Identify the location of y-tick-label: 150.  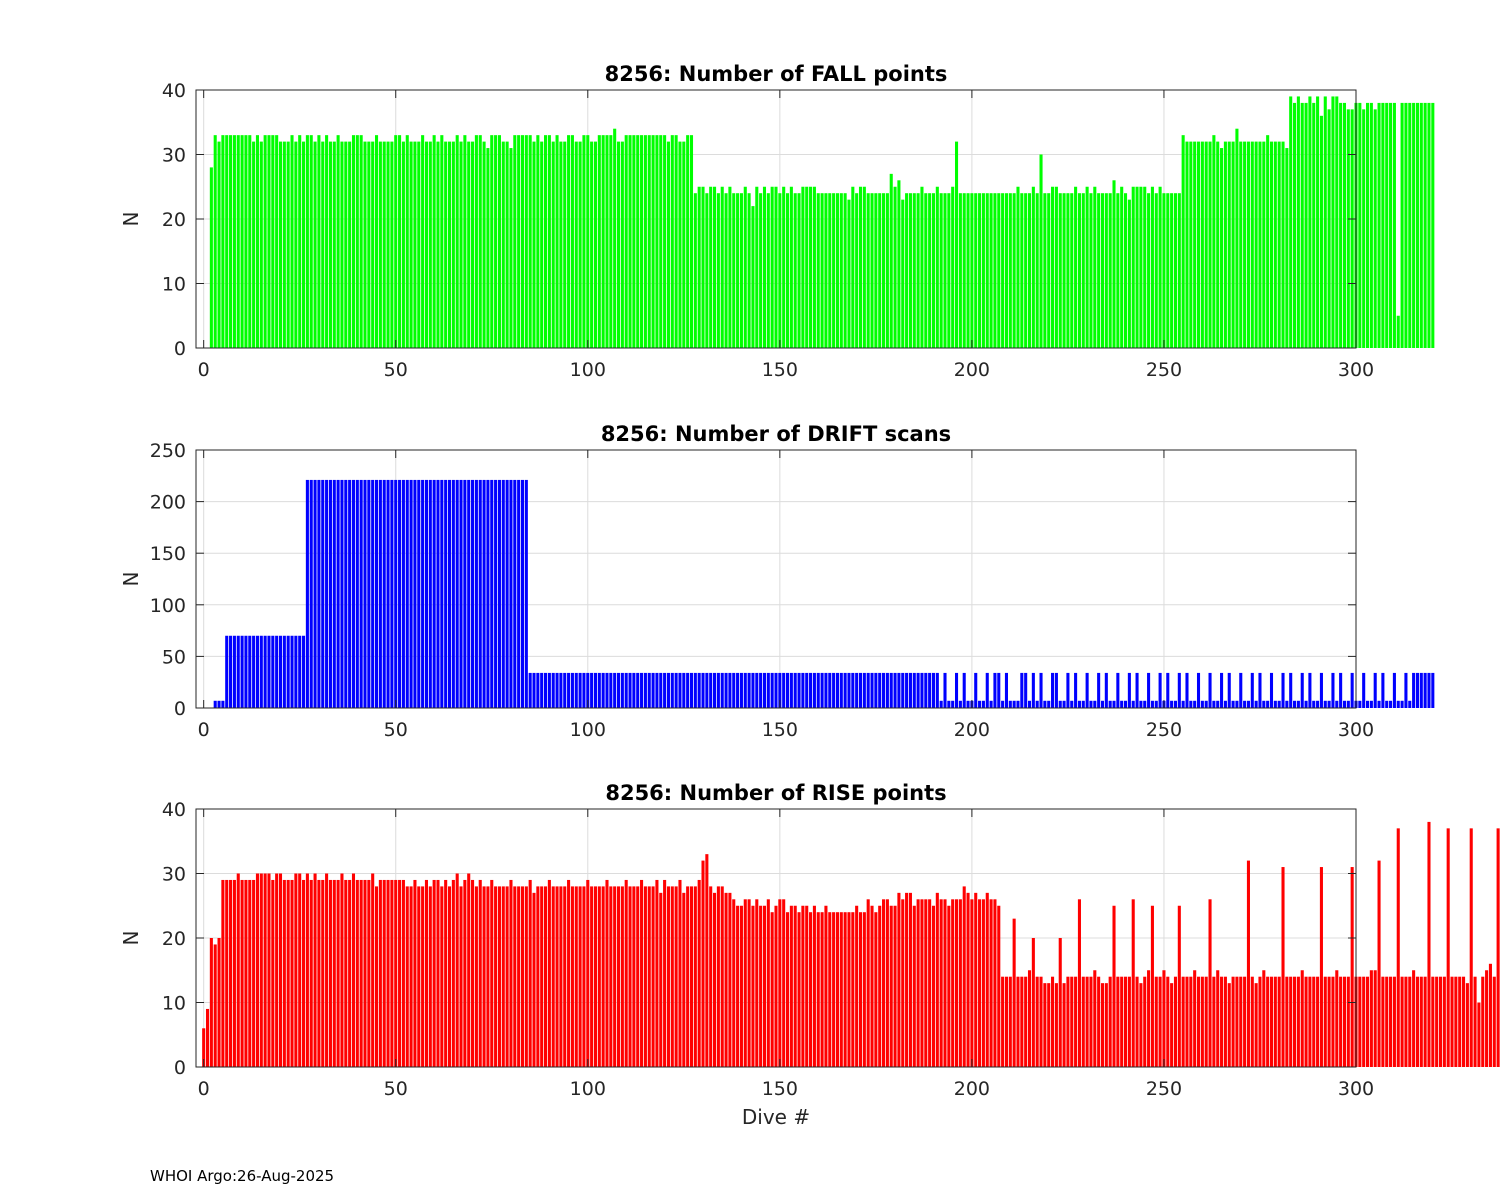
(168, 554).